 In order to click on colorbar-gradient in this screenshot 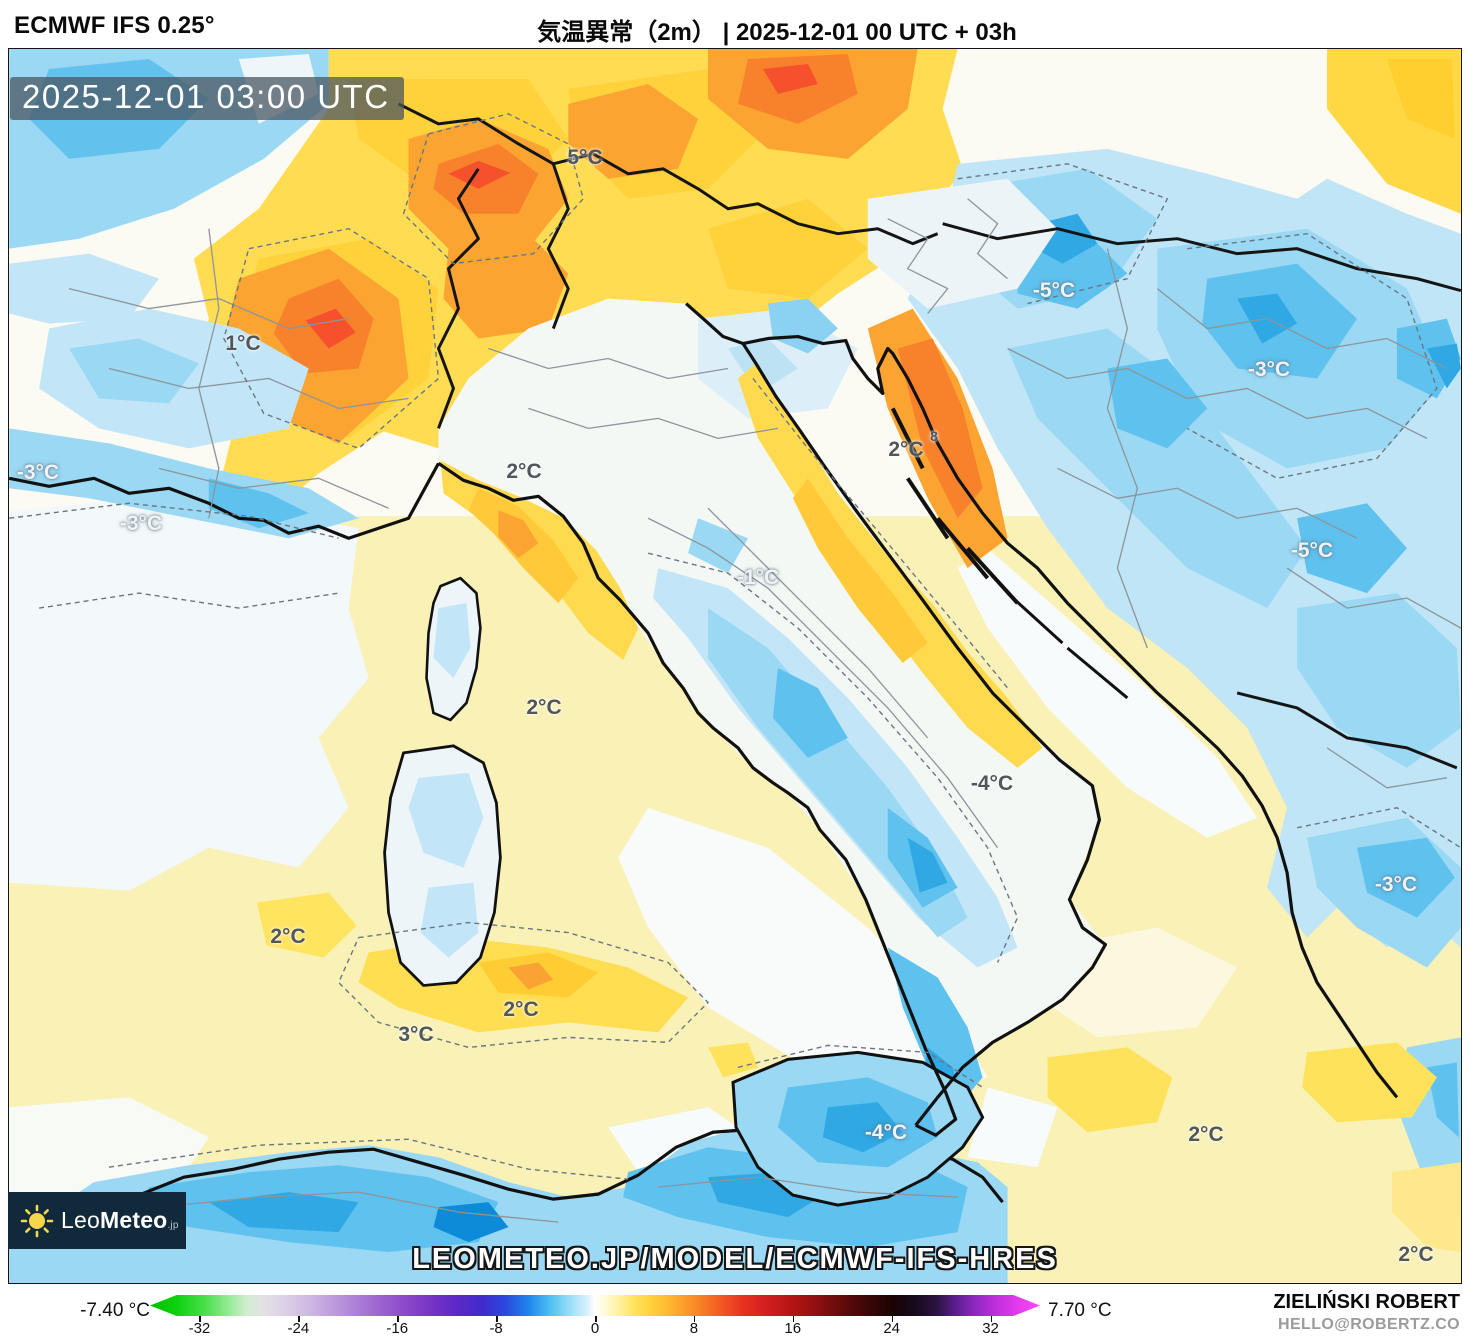, I will do `click(595, 1305)`.